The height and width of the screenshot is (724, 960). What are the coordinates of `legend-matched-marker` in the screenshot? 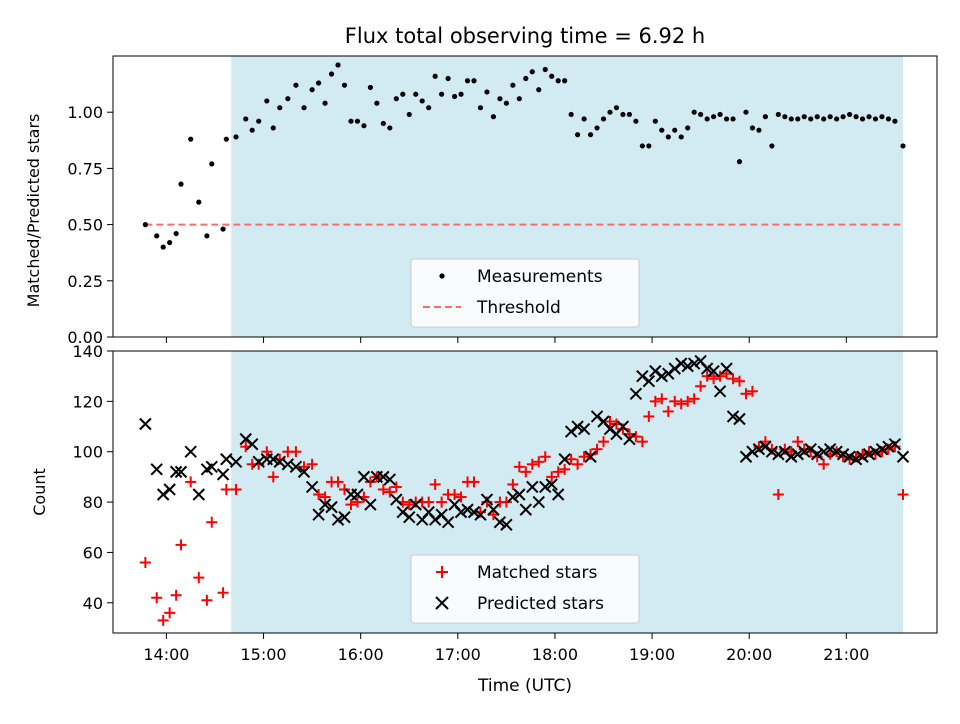 It's located at (442, 572).